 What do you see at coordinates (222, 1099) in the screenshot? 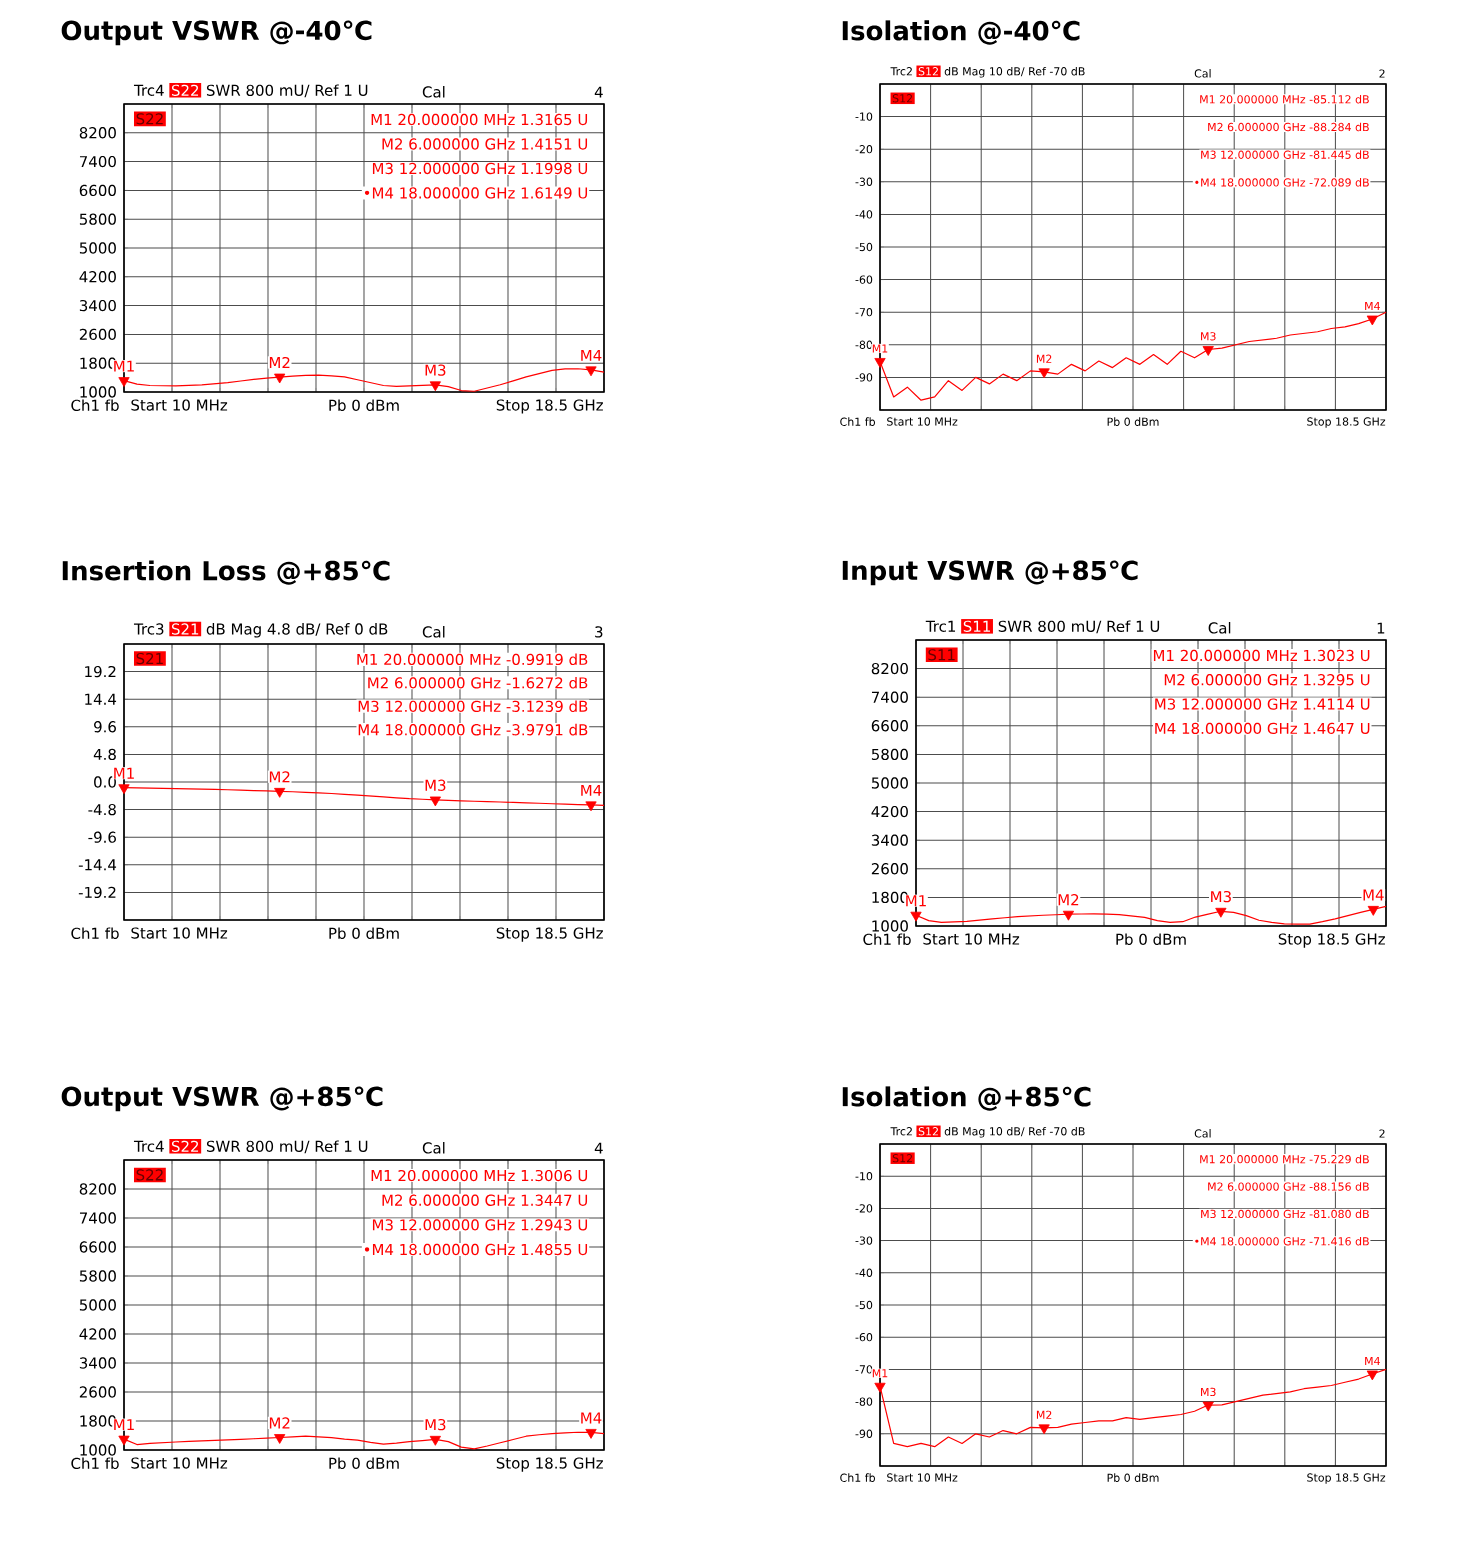
I see `chart-title: Output VSWR @+85℃` at bounding box center [222, 1099].